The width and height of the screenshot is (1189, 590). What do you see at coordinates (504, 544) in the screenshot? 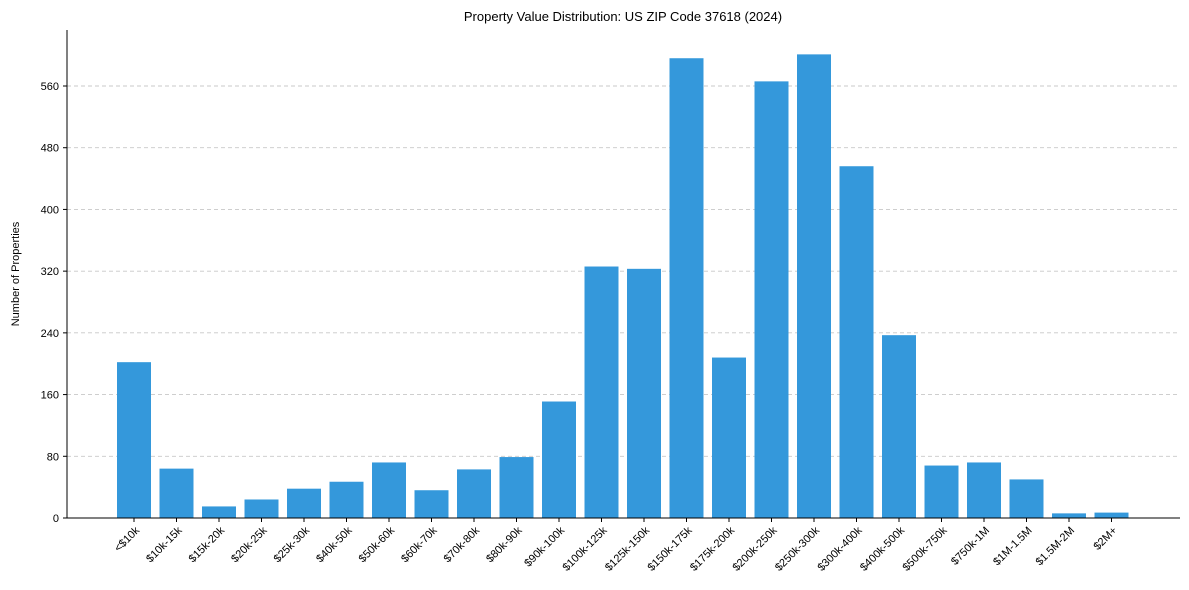
I see `x-tick-label: $80k-90k` at bounding box center [504, 544].